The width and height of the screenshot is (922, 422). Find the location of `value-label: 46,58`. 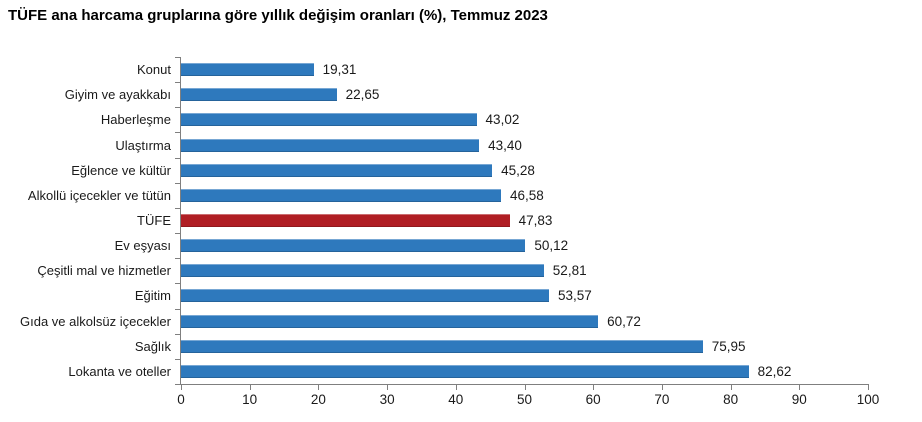

value-label: 46,58 is located at coordinates (527, 195).